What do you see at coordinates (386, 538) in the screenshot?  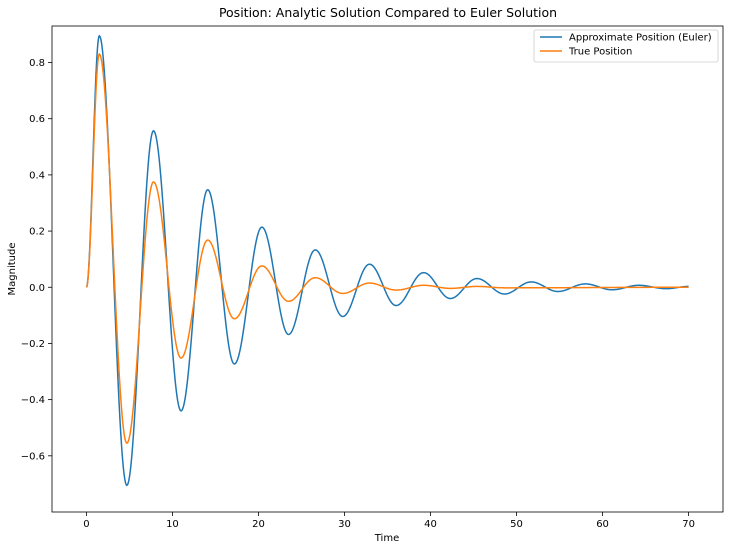 I see `x-axis-label: Time` at bounding box center [386, 538].